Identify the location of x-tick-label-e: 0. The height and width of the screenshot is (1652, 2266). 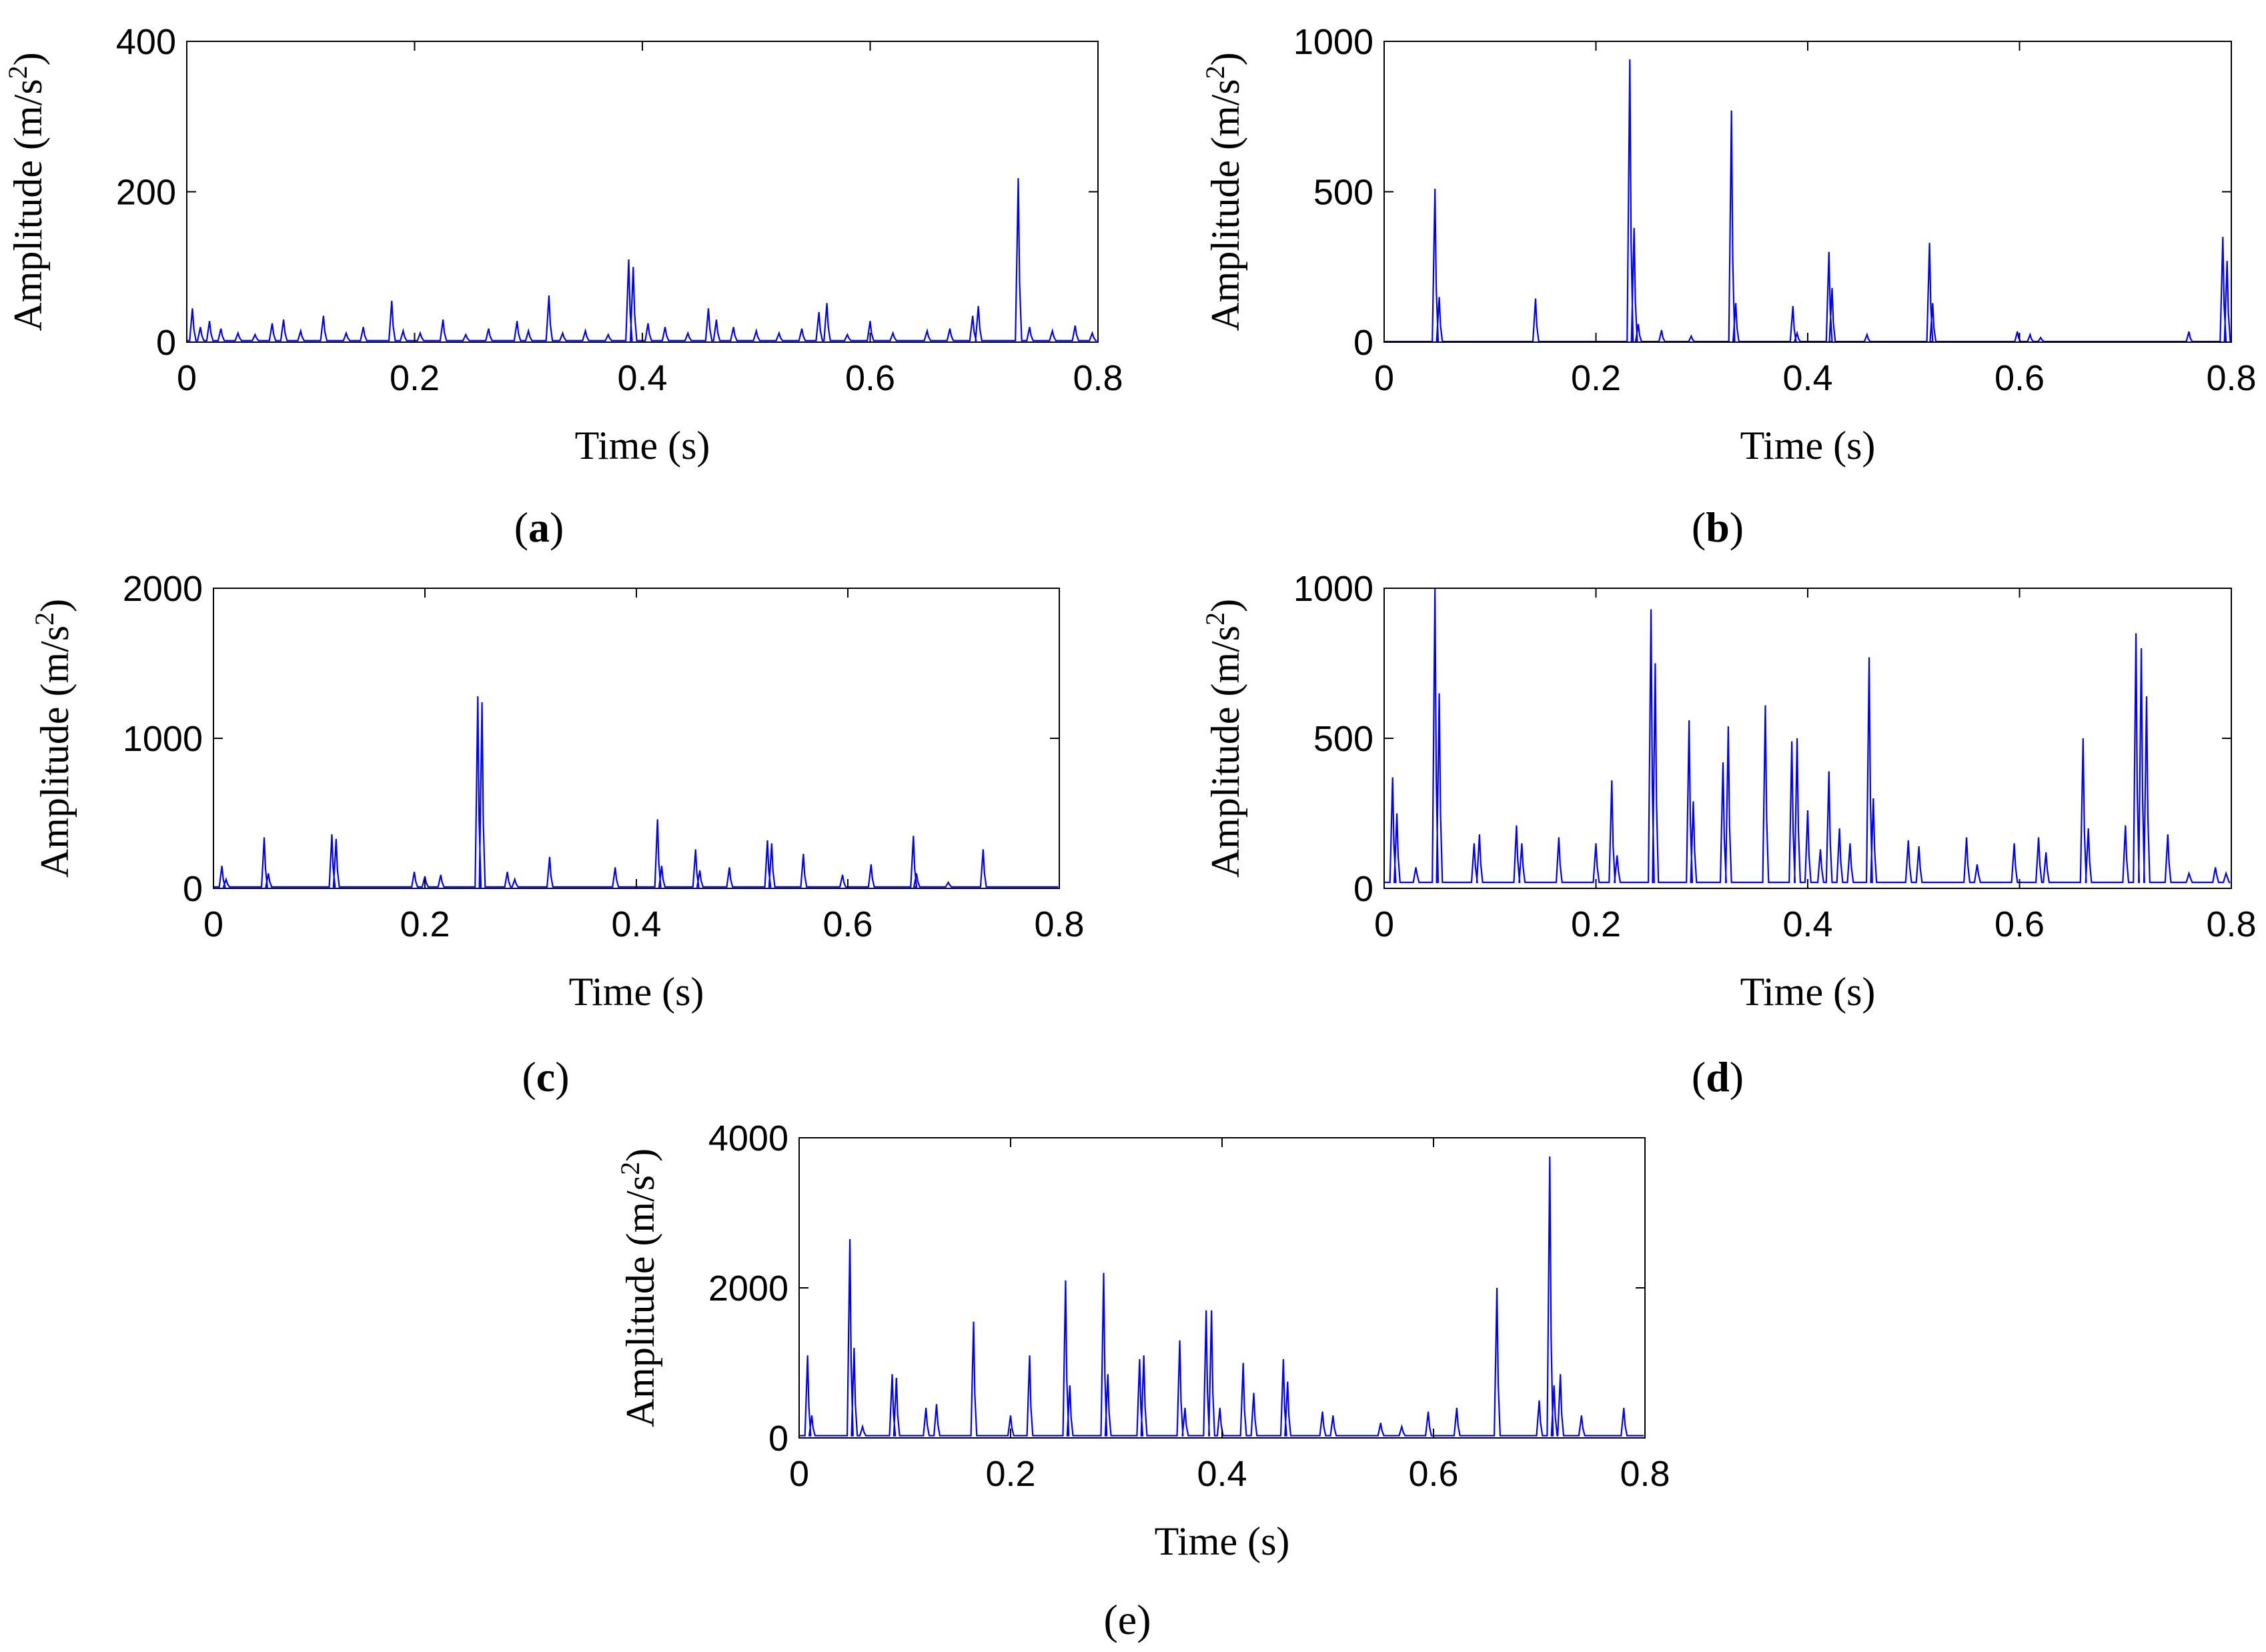
(799, 1474).